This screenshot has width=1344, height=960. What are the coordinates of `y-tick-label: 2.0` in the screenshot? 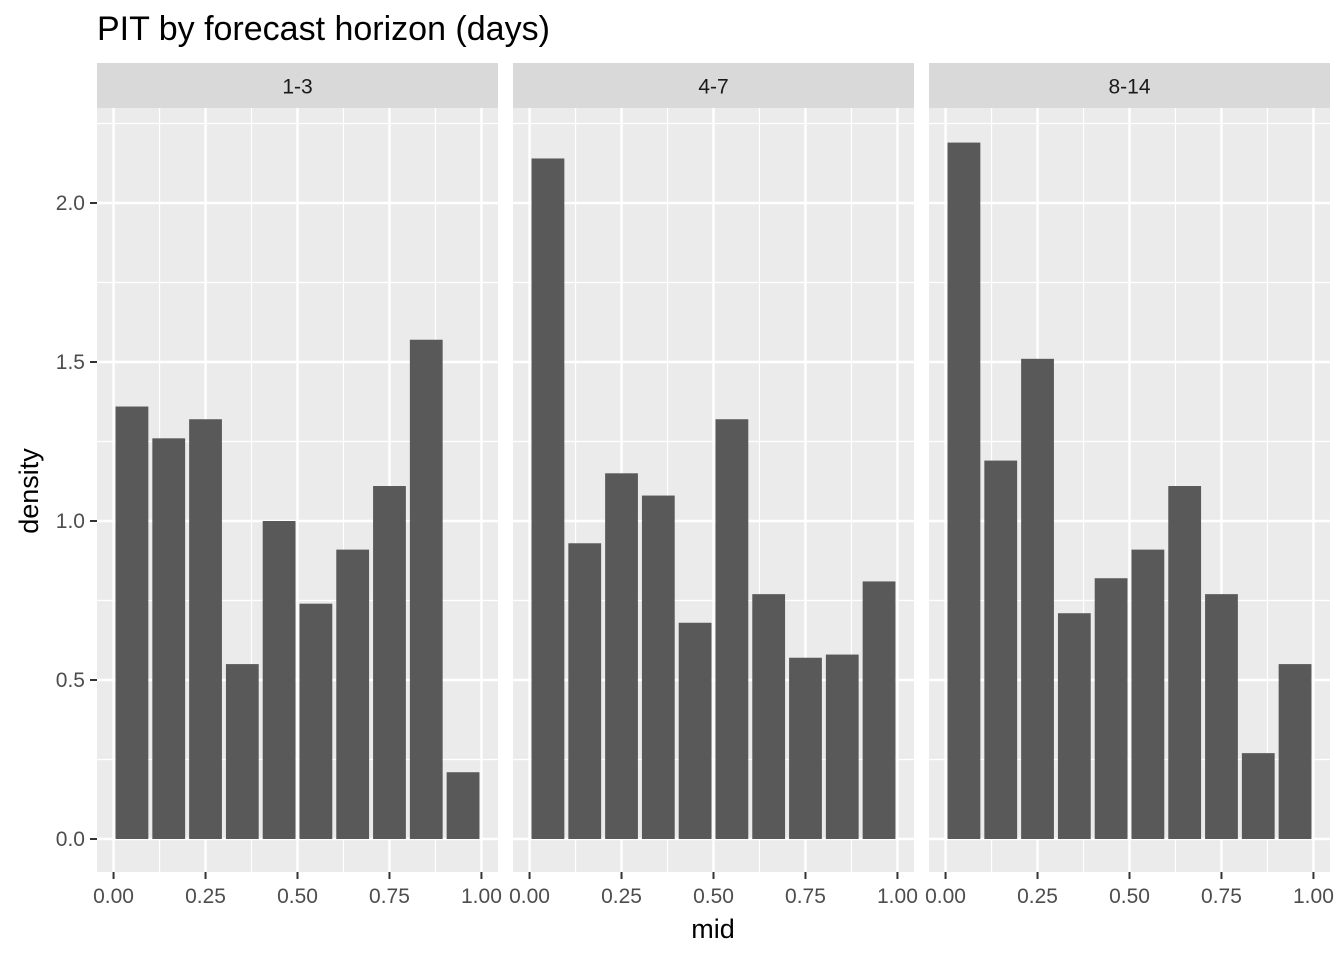 It's located at (70, 203).